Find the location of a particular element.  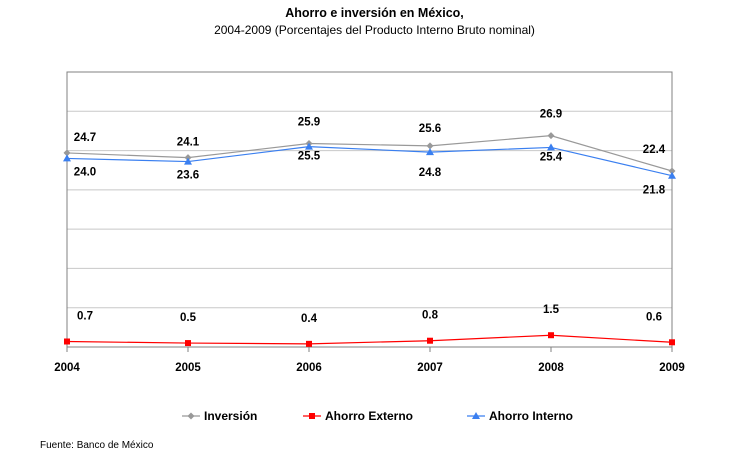

x-tick-label: 2005 is located at coordinates (188, 368).